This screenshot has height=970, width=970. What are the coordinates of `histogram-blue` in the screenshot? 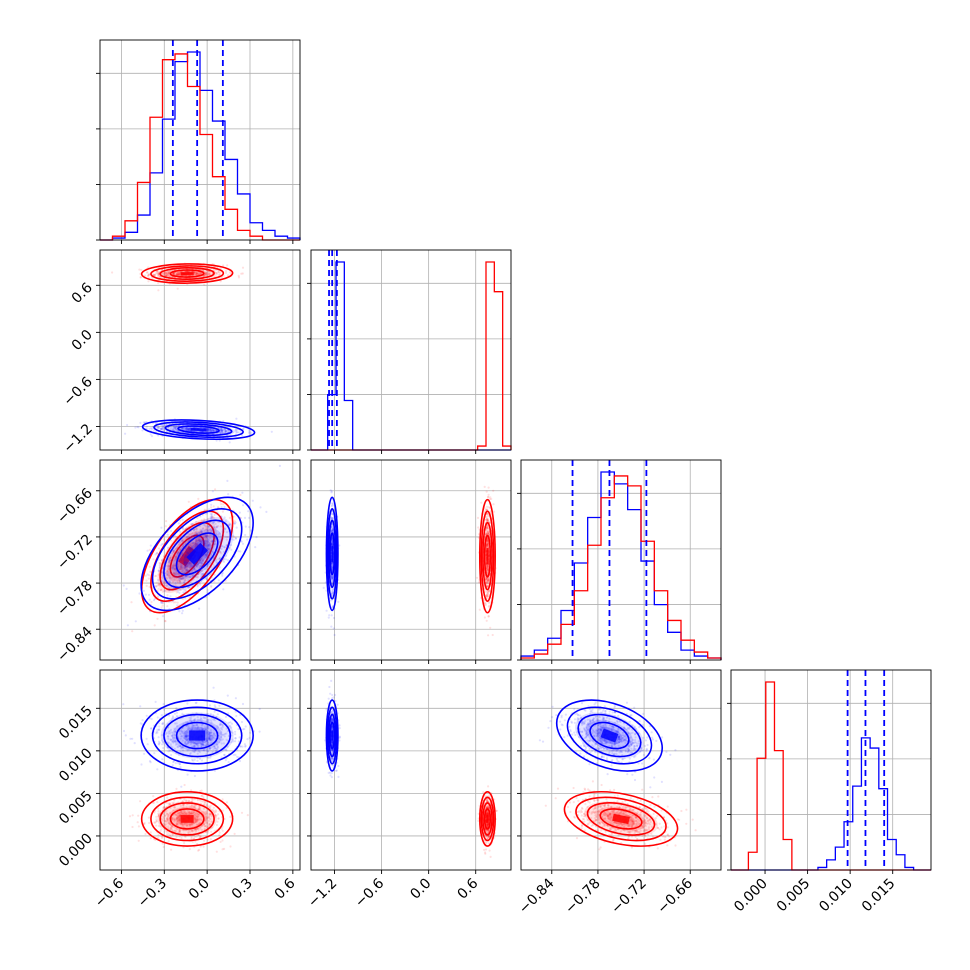 It's located at (621, 565).